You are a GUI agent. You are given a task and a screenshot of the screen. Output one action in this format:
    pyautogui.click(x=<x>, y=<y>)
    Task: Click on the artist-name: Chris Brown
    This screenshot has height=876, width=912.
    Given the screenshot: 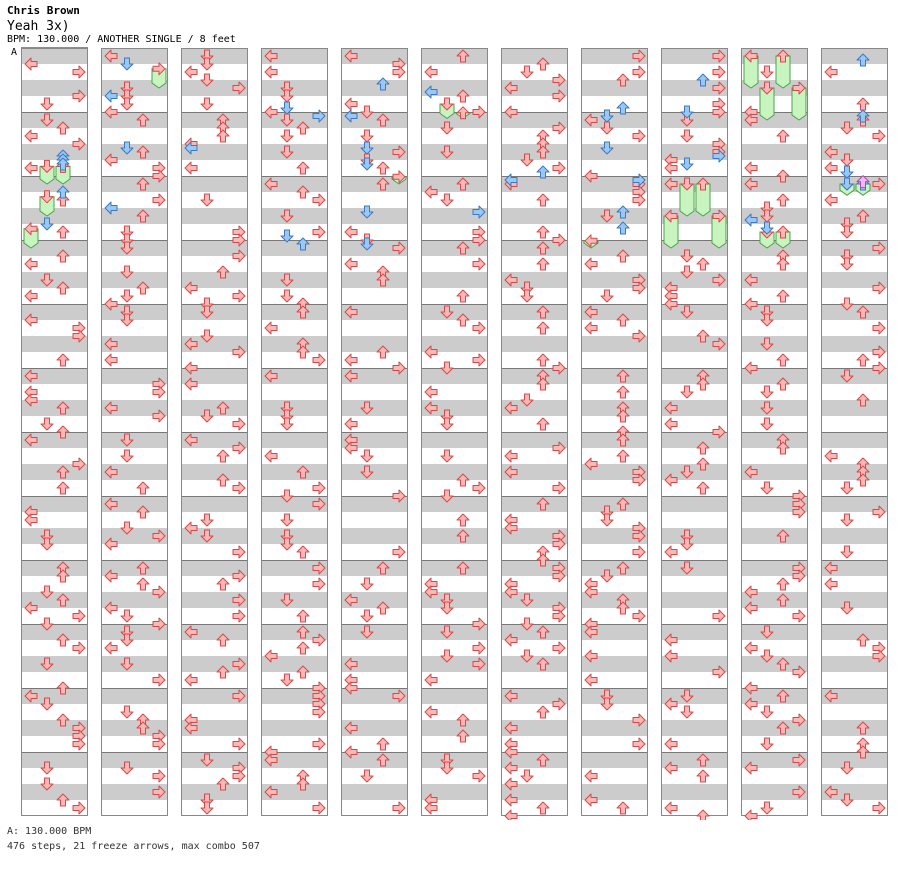 What is the action you would take?
    pyautogui.click(x=43, y=10)
    